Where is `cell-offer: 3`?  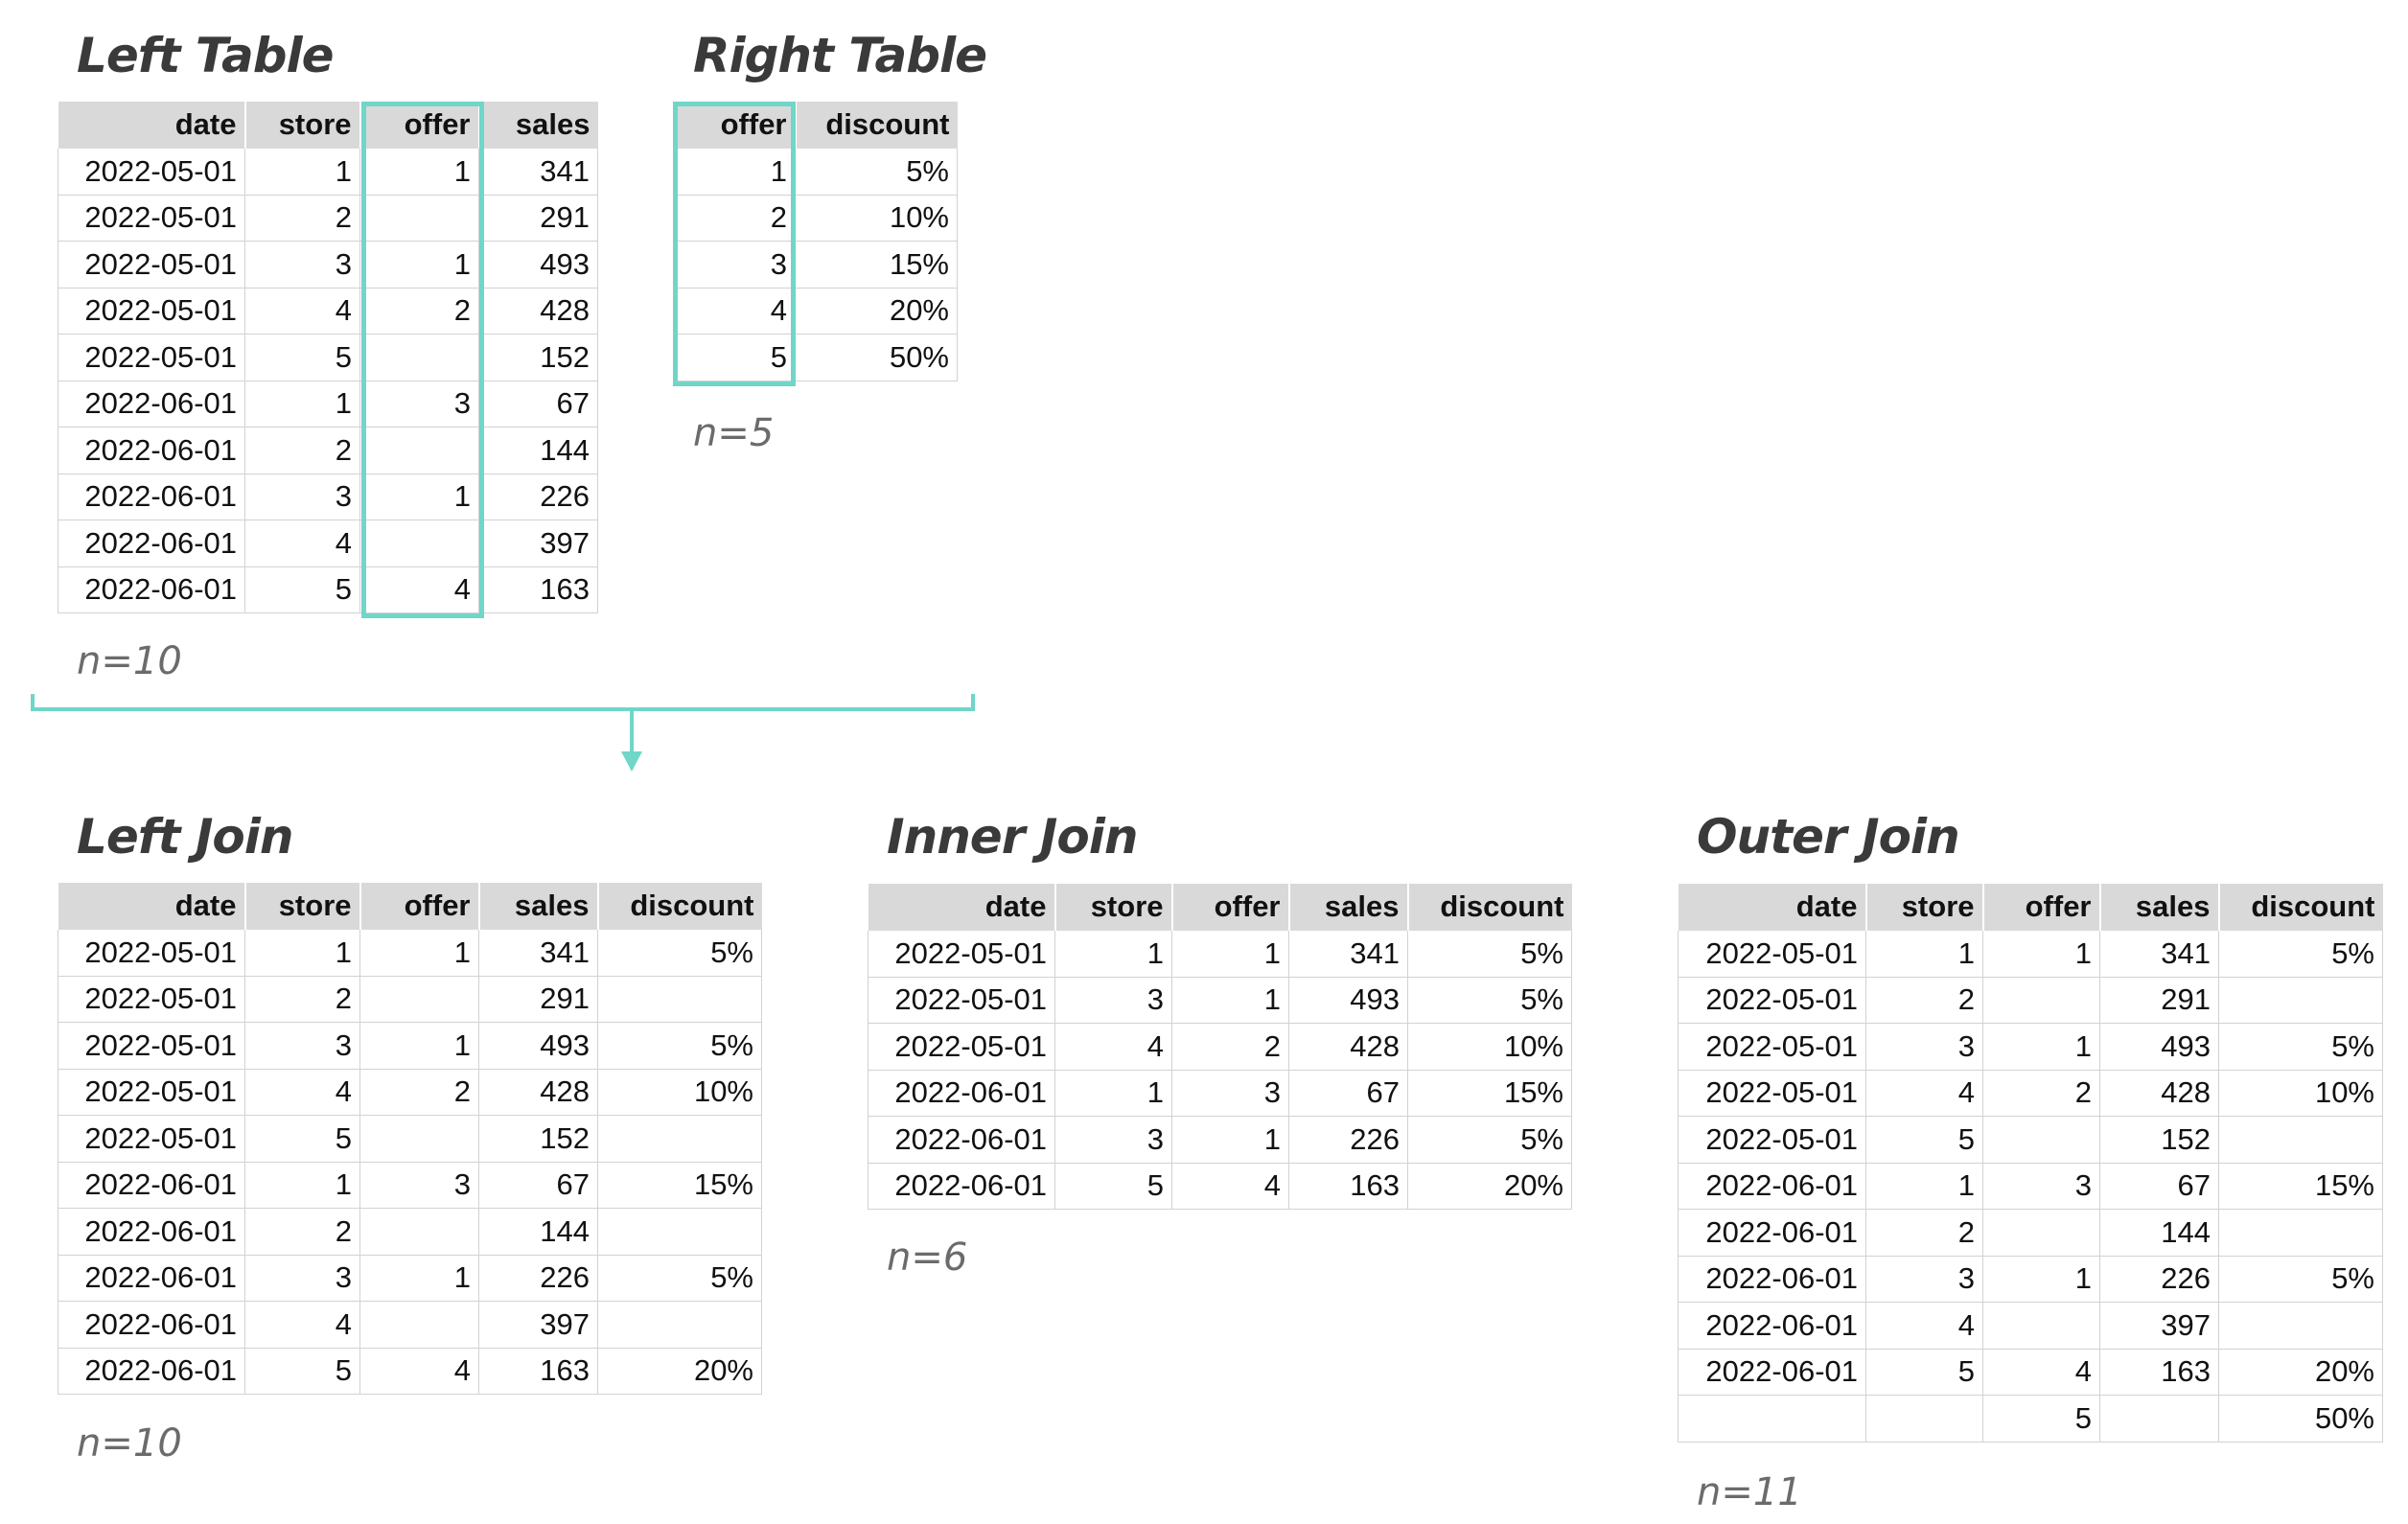 cell-offer: 3 is located at coordinates (2041, 1186).